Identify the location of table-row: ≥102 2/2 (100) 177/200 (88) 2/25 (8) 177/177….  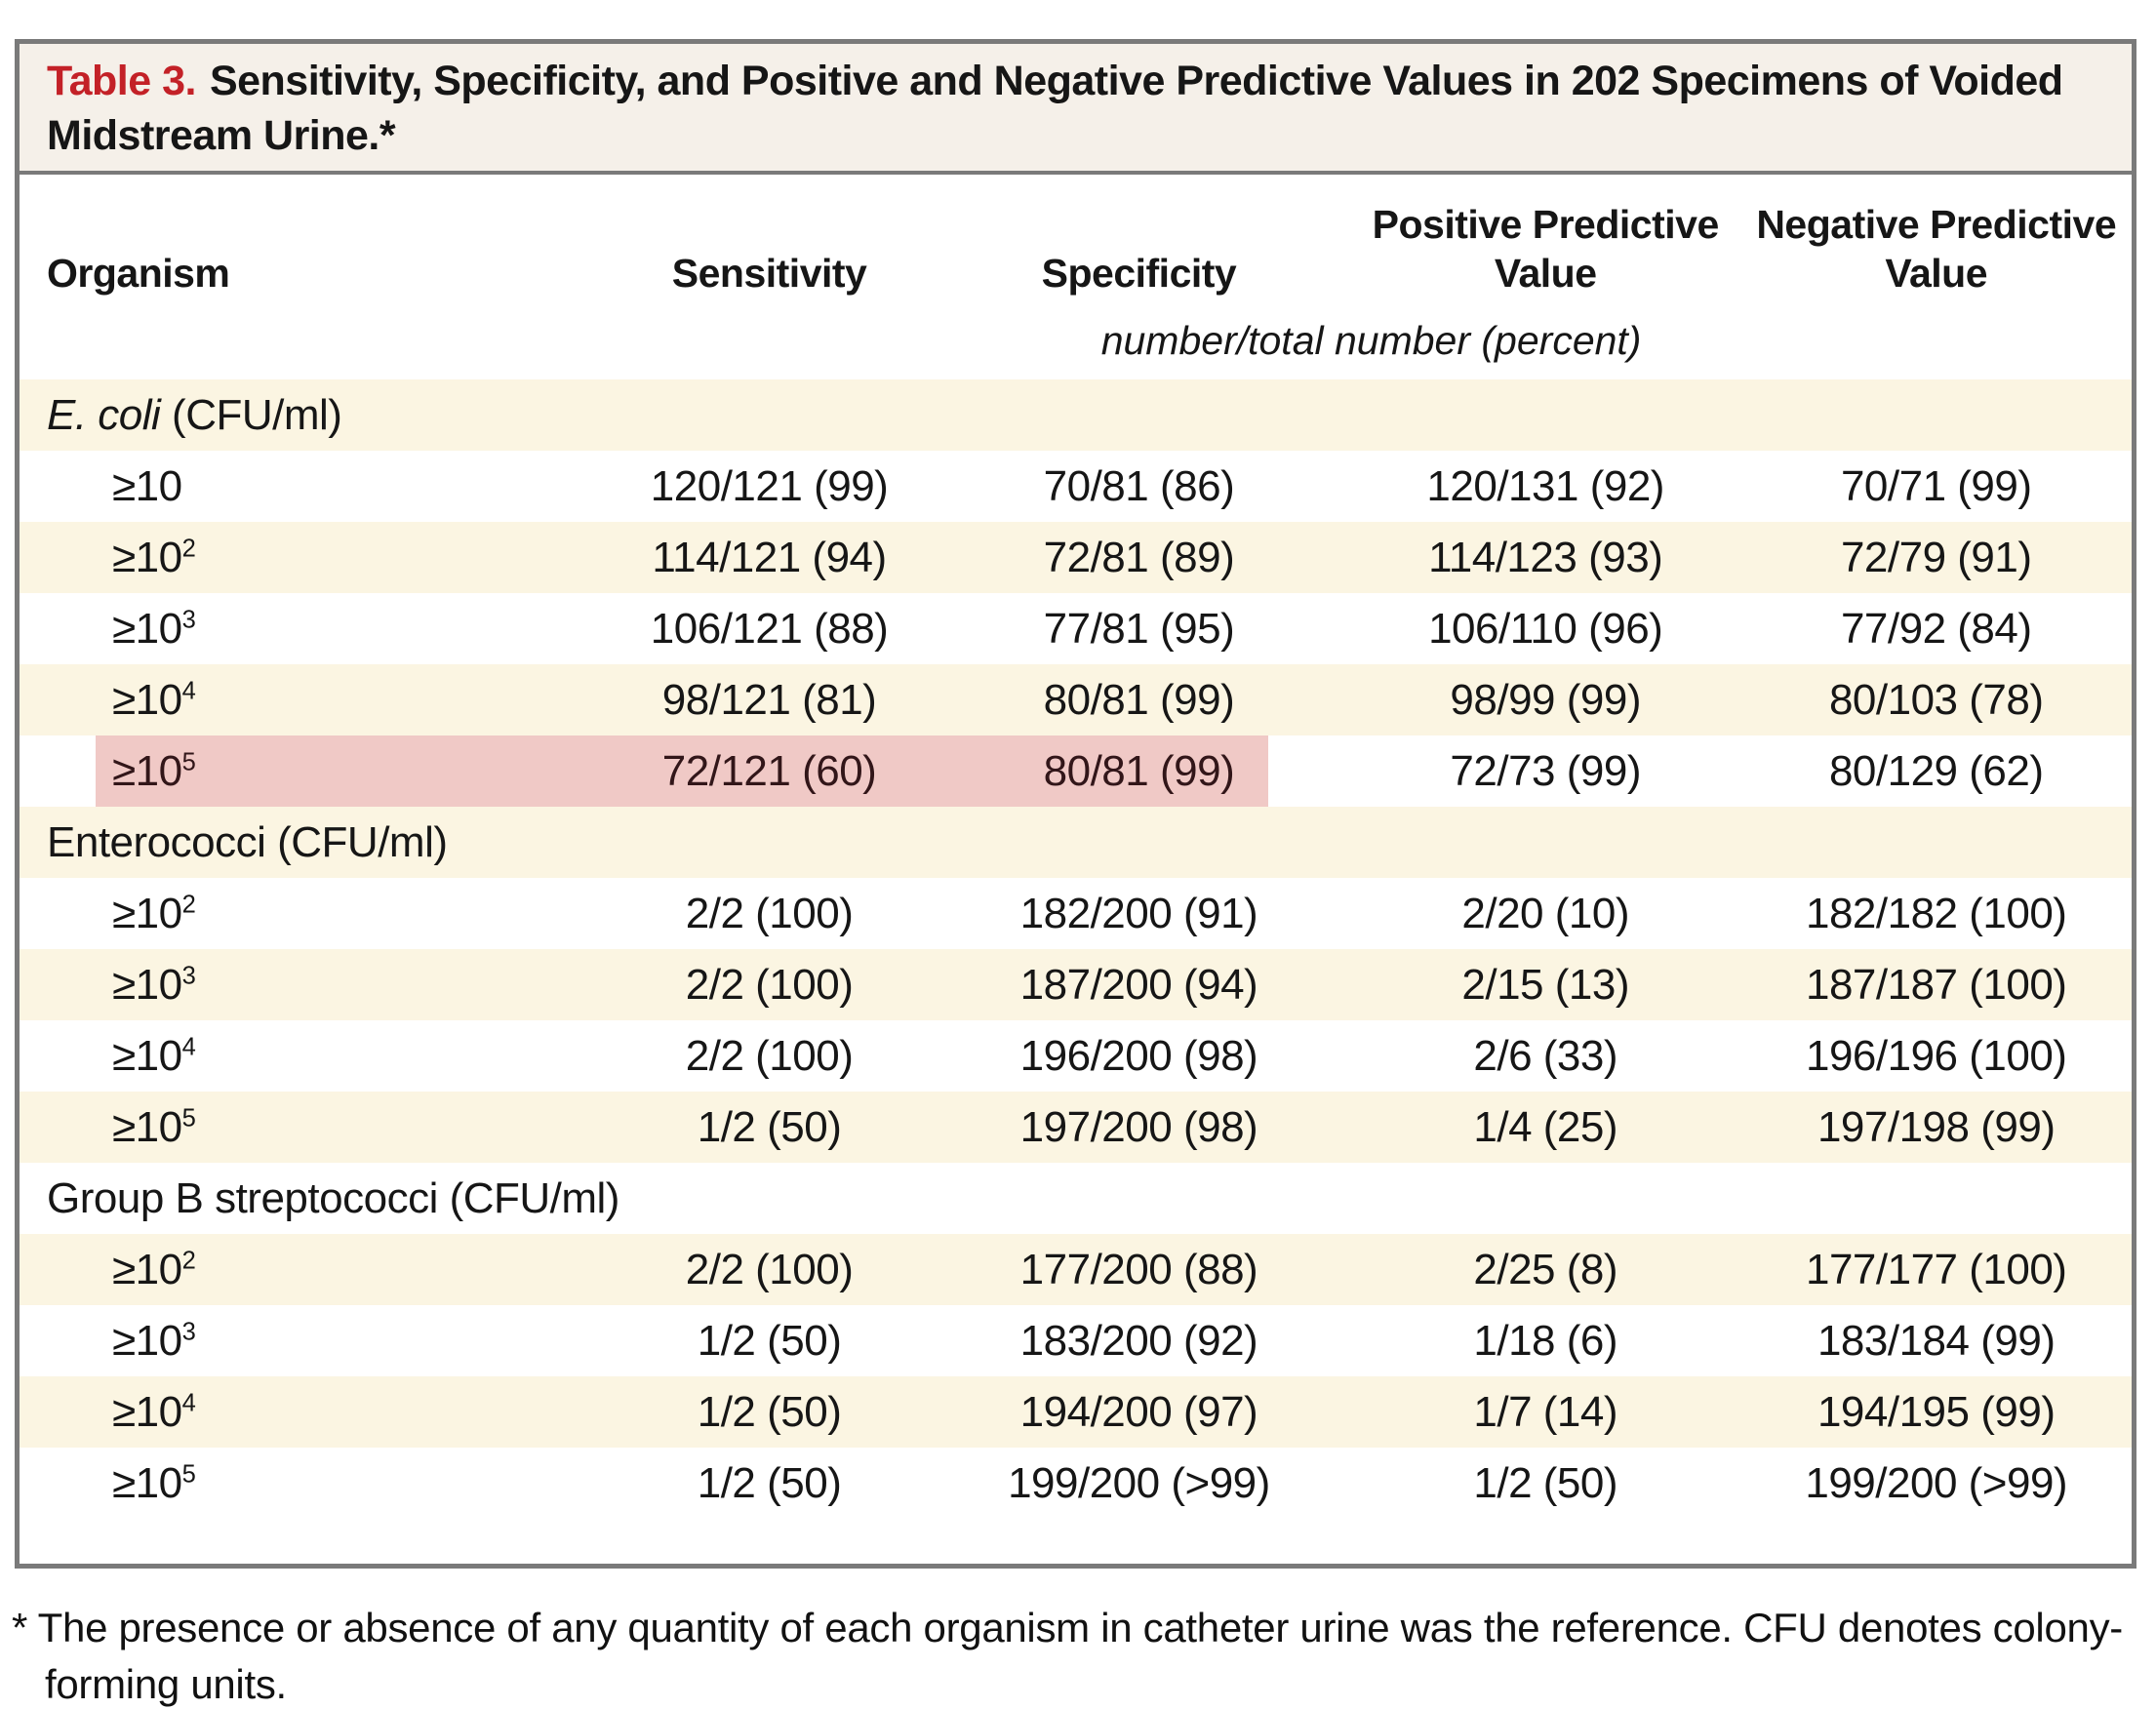
(1076, 1269).